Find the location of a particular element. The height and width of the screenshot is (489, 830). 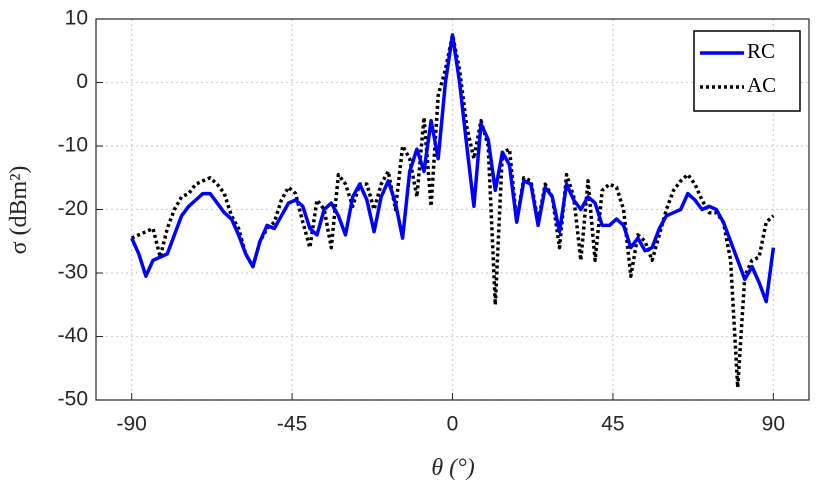

x-tick-label: -45 is located at coordinates (292, 424).